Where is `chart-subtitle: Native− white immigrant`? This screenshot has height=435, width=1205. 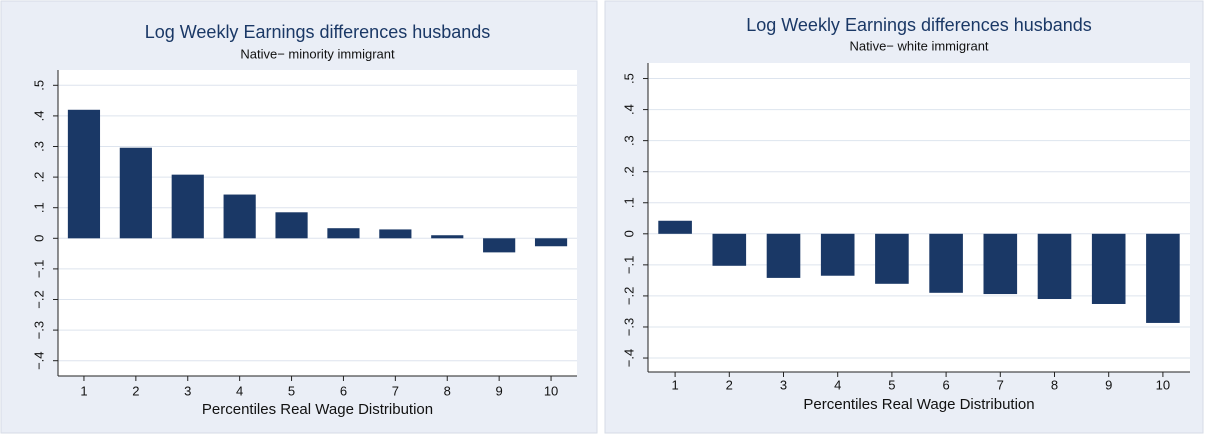 chart-subtitle: Native− white immigrant is located at coordinates (918, 45).